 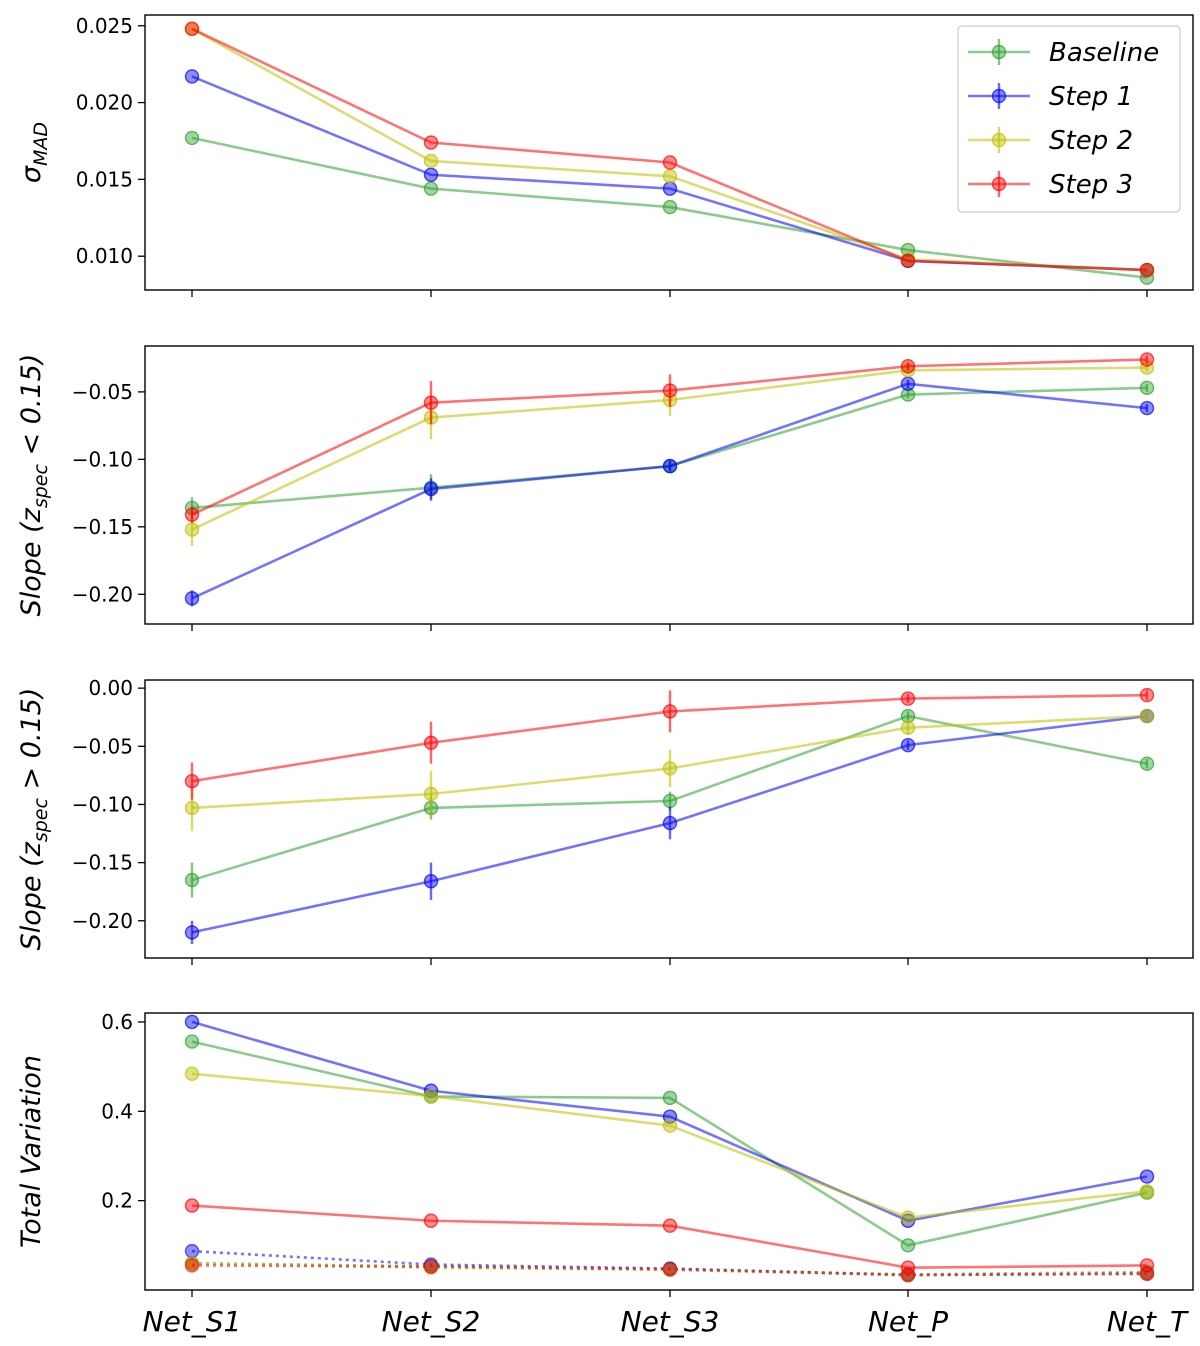 What do you see at coordinates (1091, 141) in the screenshot?
I see `legend-label: Step 2` at bounding box center [1091, 141].